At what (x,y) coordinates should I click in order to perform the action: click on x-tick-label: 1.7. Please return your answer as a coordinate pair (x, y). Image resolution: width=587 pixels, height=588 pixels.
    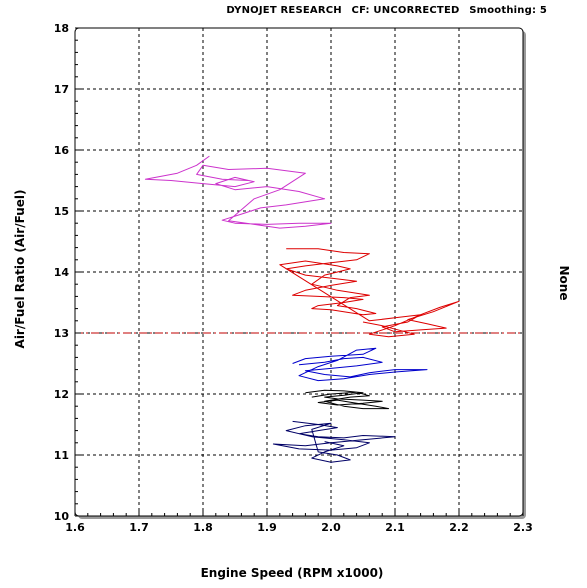
    Looking at the image, I should click on (139, 527).